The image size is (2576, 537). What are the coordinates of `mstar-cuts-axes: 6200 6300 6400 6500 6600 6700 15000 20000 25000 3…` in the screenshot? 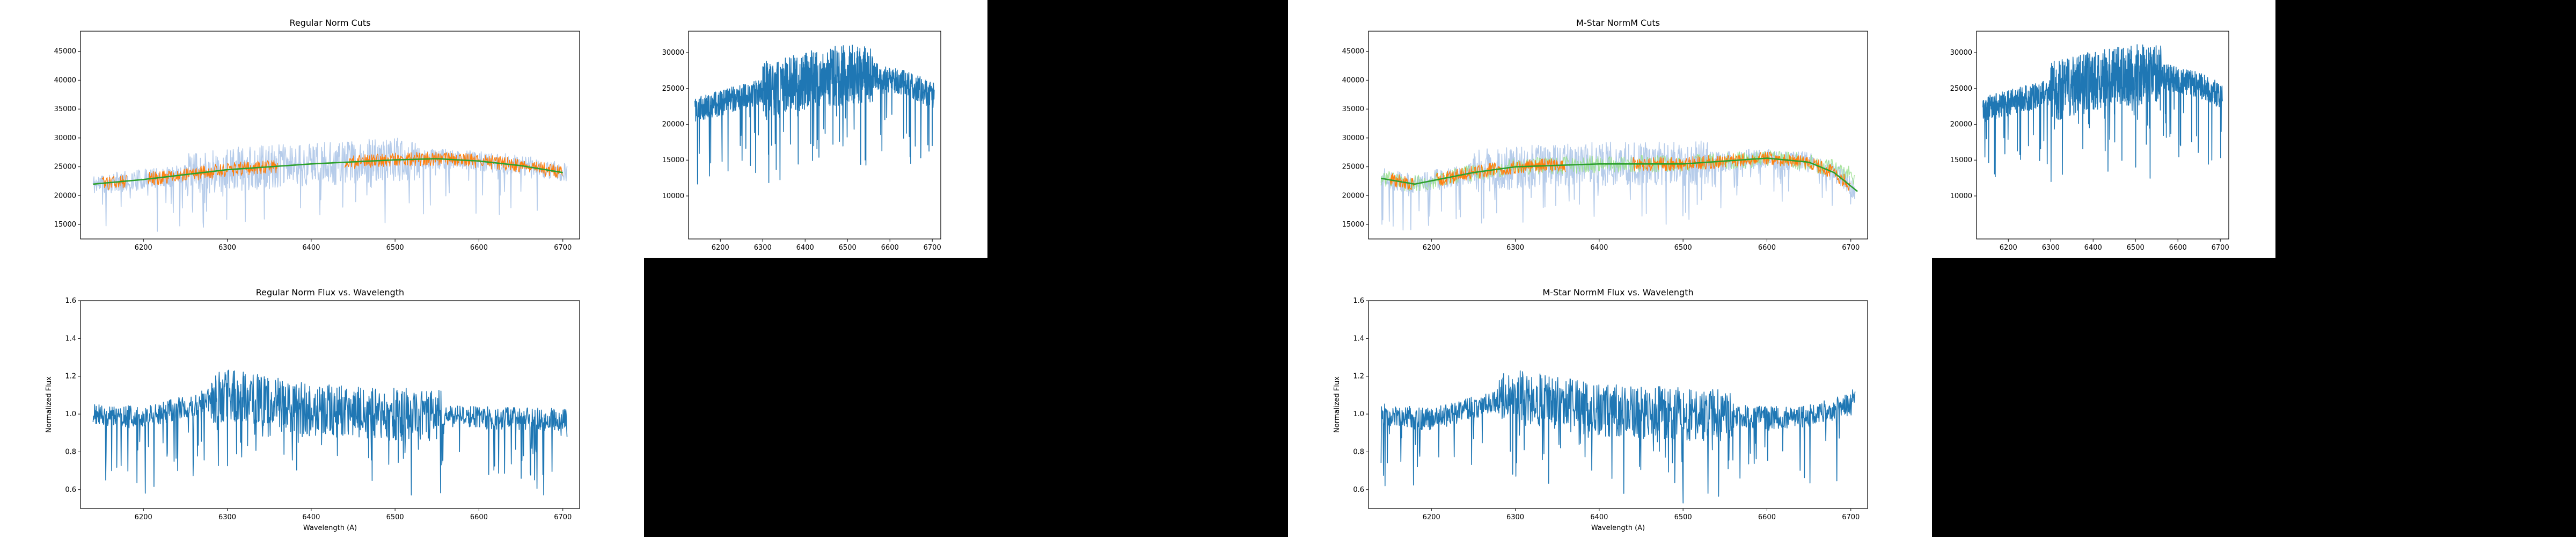 It's located at (1605, 135).